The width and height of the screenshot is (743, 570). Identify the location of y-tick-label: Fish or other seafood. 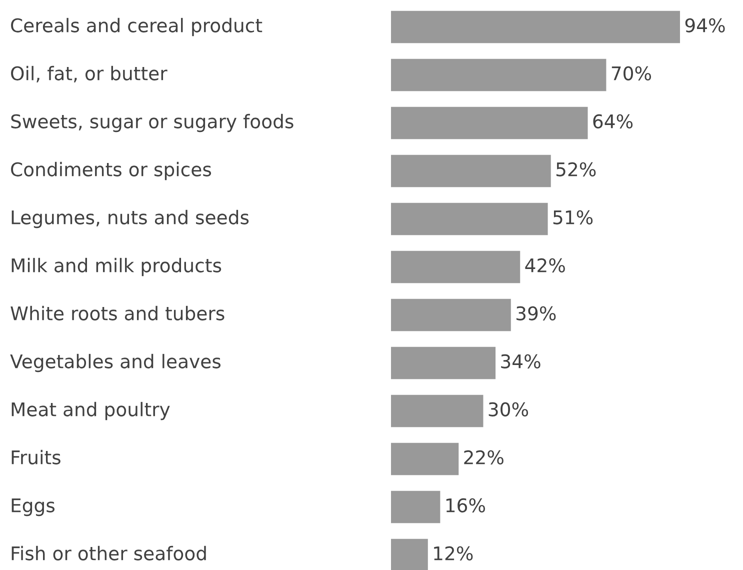
(109, 553).